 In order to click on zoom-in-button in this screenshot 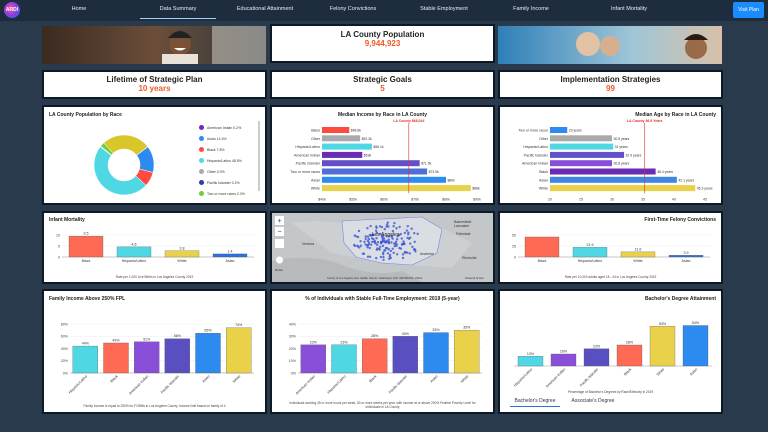, I will do `click(279, 220)`.